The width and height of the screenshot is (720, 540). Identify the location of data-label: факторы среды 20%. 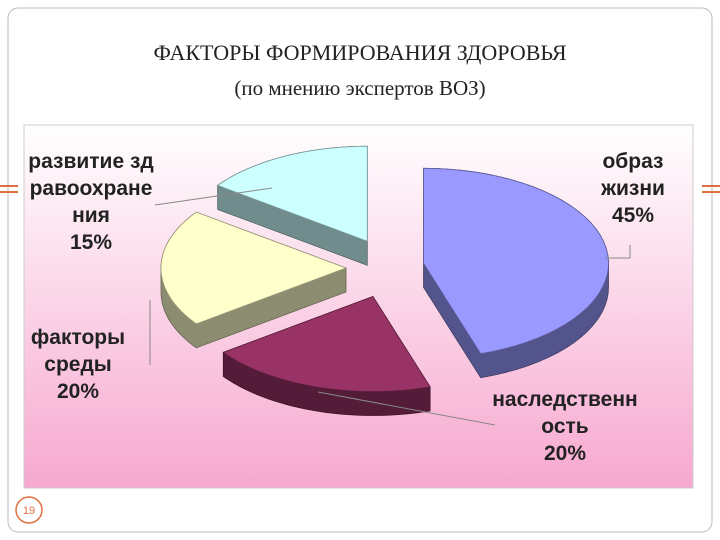
(78, 364).